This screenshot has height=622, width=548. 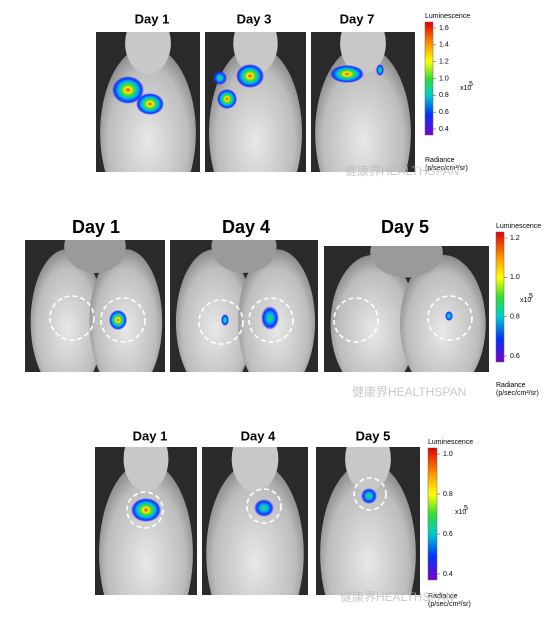 I want to click on colorbar-tick-label: 1.6, so click(x=444, y=28).